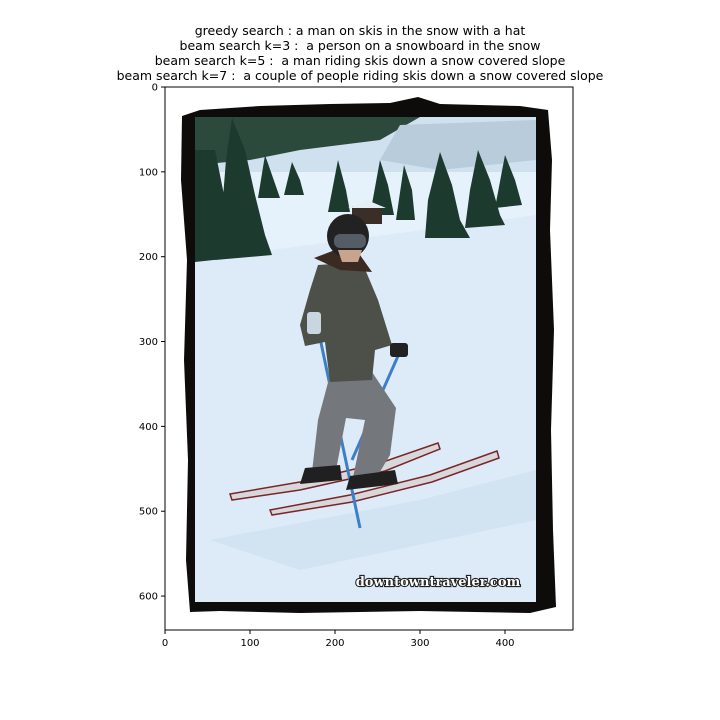 This screenshot has height=720, width=720. What do you see at coordinates (148, 427) in the screenshot?
I see `y-tick-label: 400` at bounding box center [148, 427].